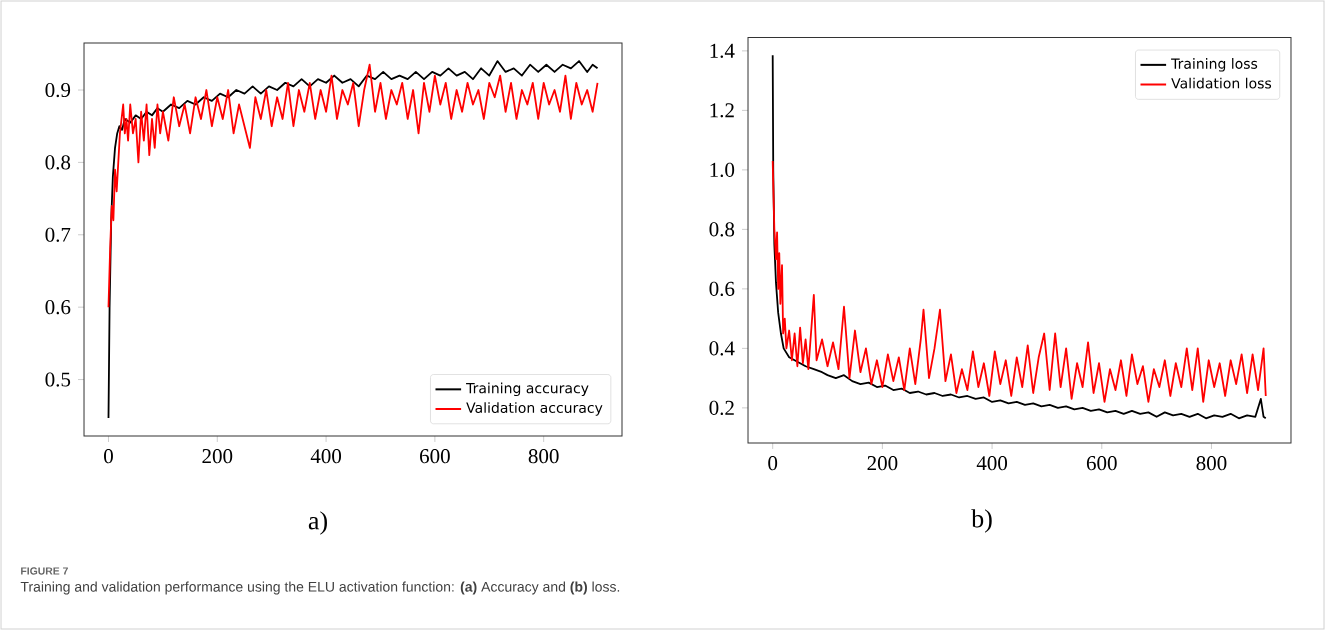 Image resolution: width=1325 pixels, height=630 pixels. I want to click on line-series, so click(1019, 281).